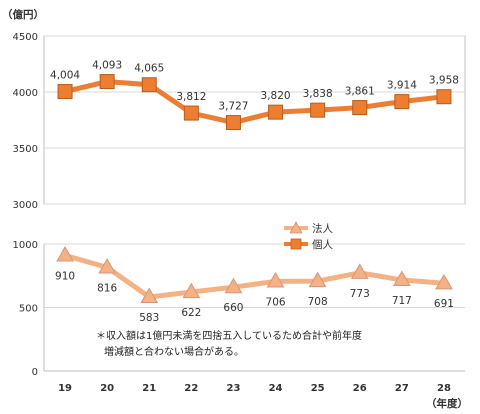  I want to click on data-label: 3,727, so click(233, 107).